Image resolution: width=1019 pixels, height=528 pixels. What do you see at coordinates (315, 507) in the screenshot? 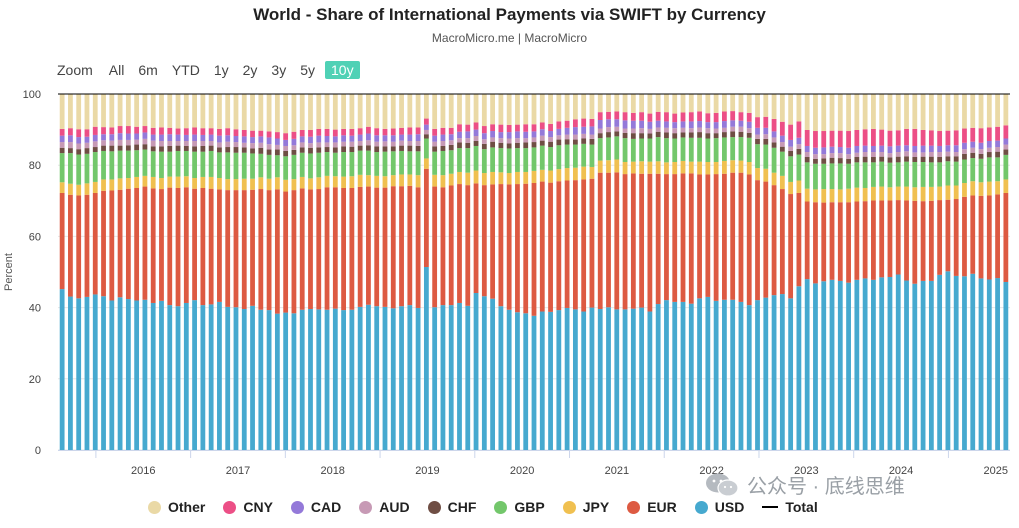
I see `legend-item-cad: CAD` at bounding box center [315, 507].